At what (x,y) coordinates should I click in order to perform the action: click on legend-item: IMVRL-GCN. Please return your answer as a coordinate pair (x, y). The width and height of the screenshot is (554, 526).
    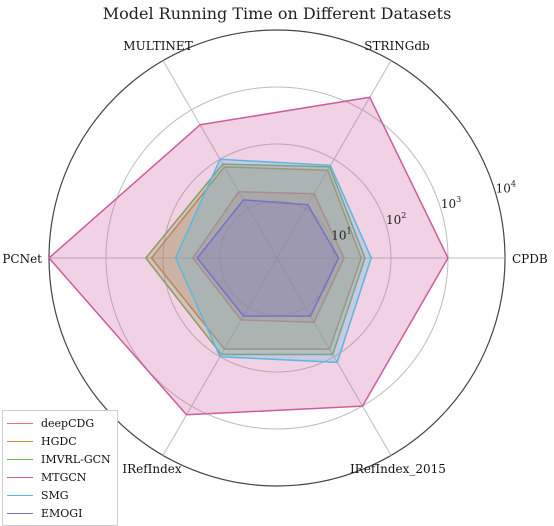
    Looking at the image, I should click on (60, 459).